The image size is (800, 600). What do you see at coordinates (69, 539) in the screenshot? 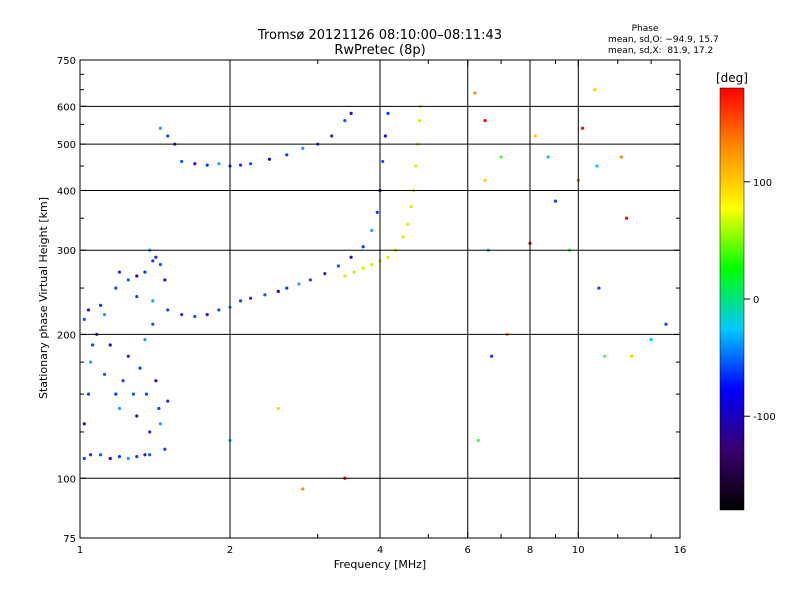
I see `y-tick-label: 75` at bounding box center [69, 539].